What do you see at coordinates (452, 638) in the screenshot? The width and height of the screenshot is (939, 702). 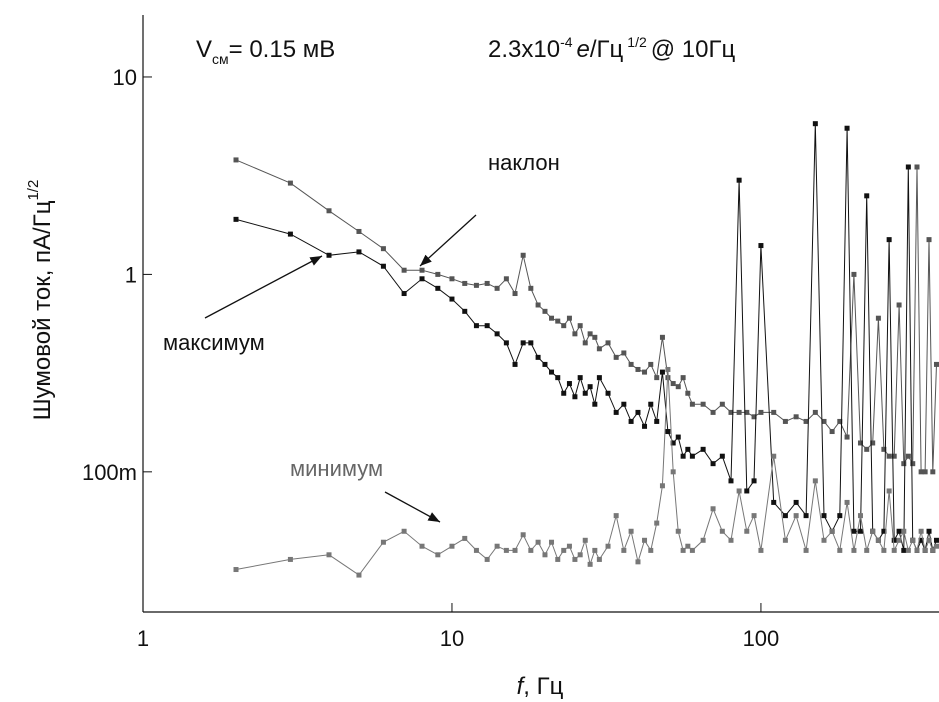 I see `x-tick-label: 10` at bounding box center [452, 638].